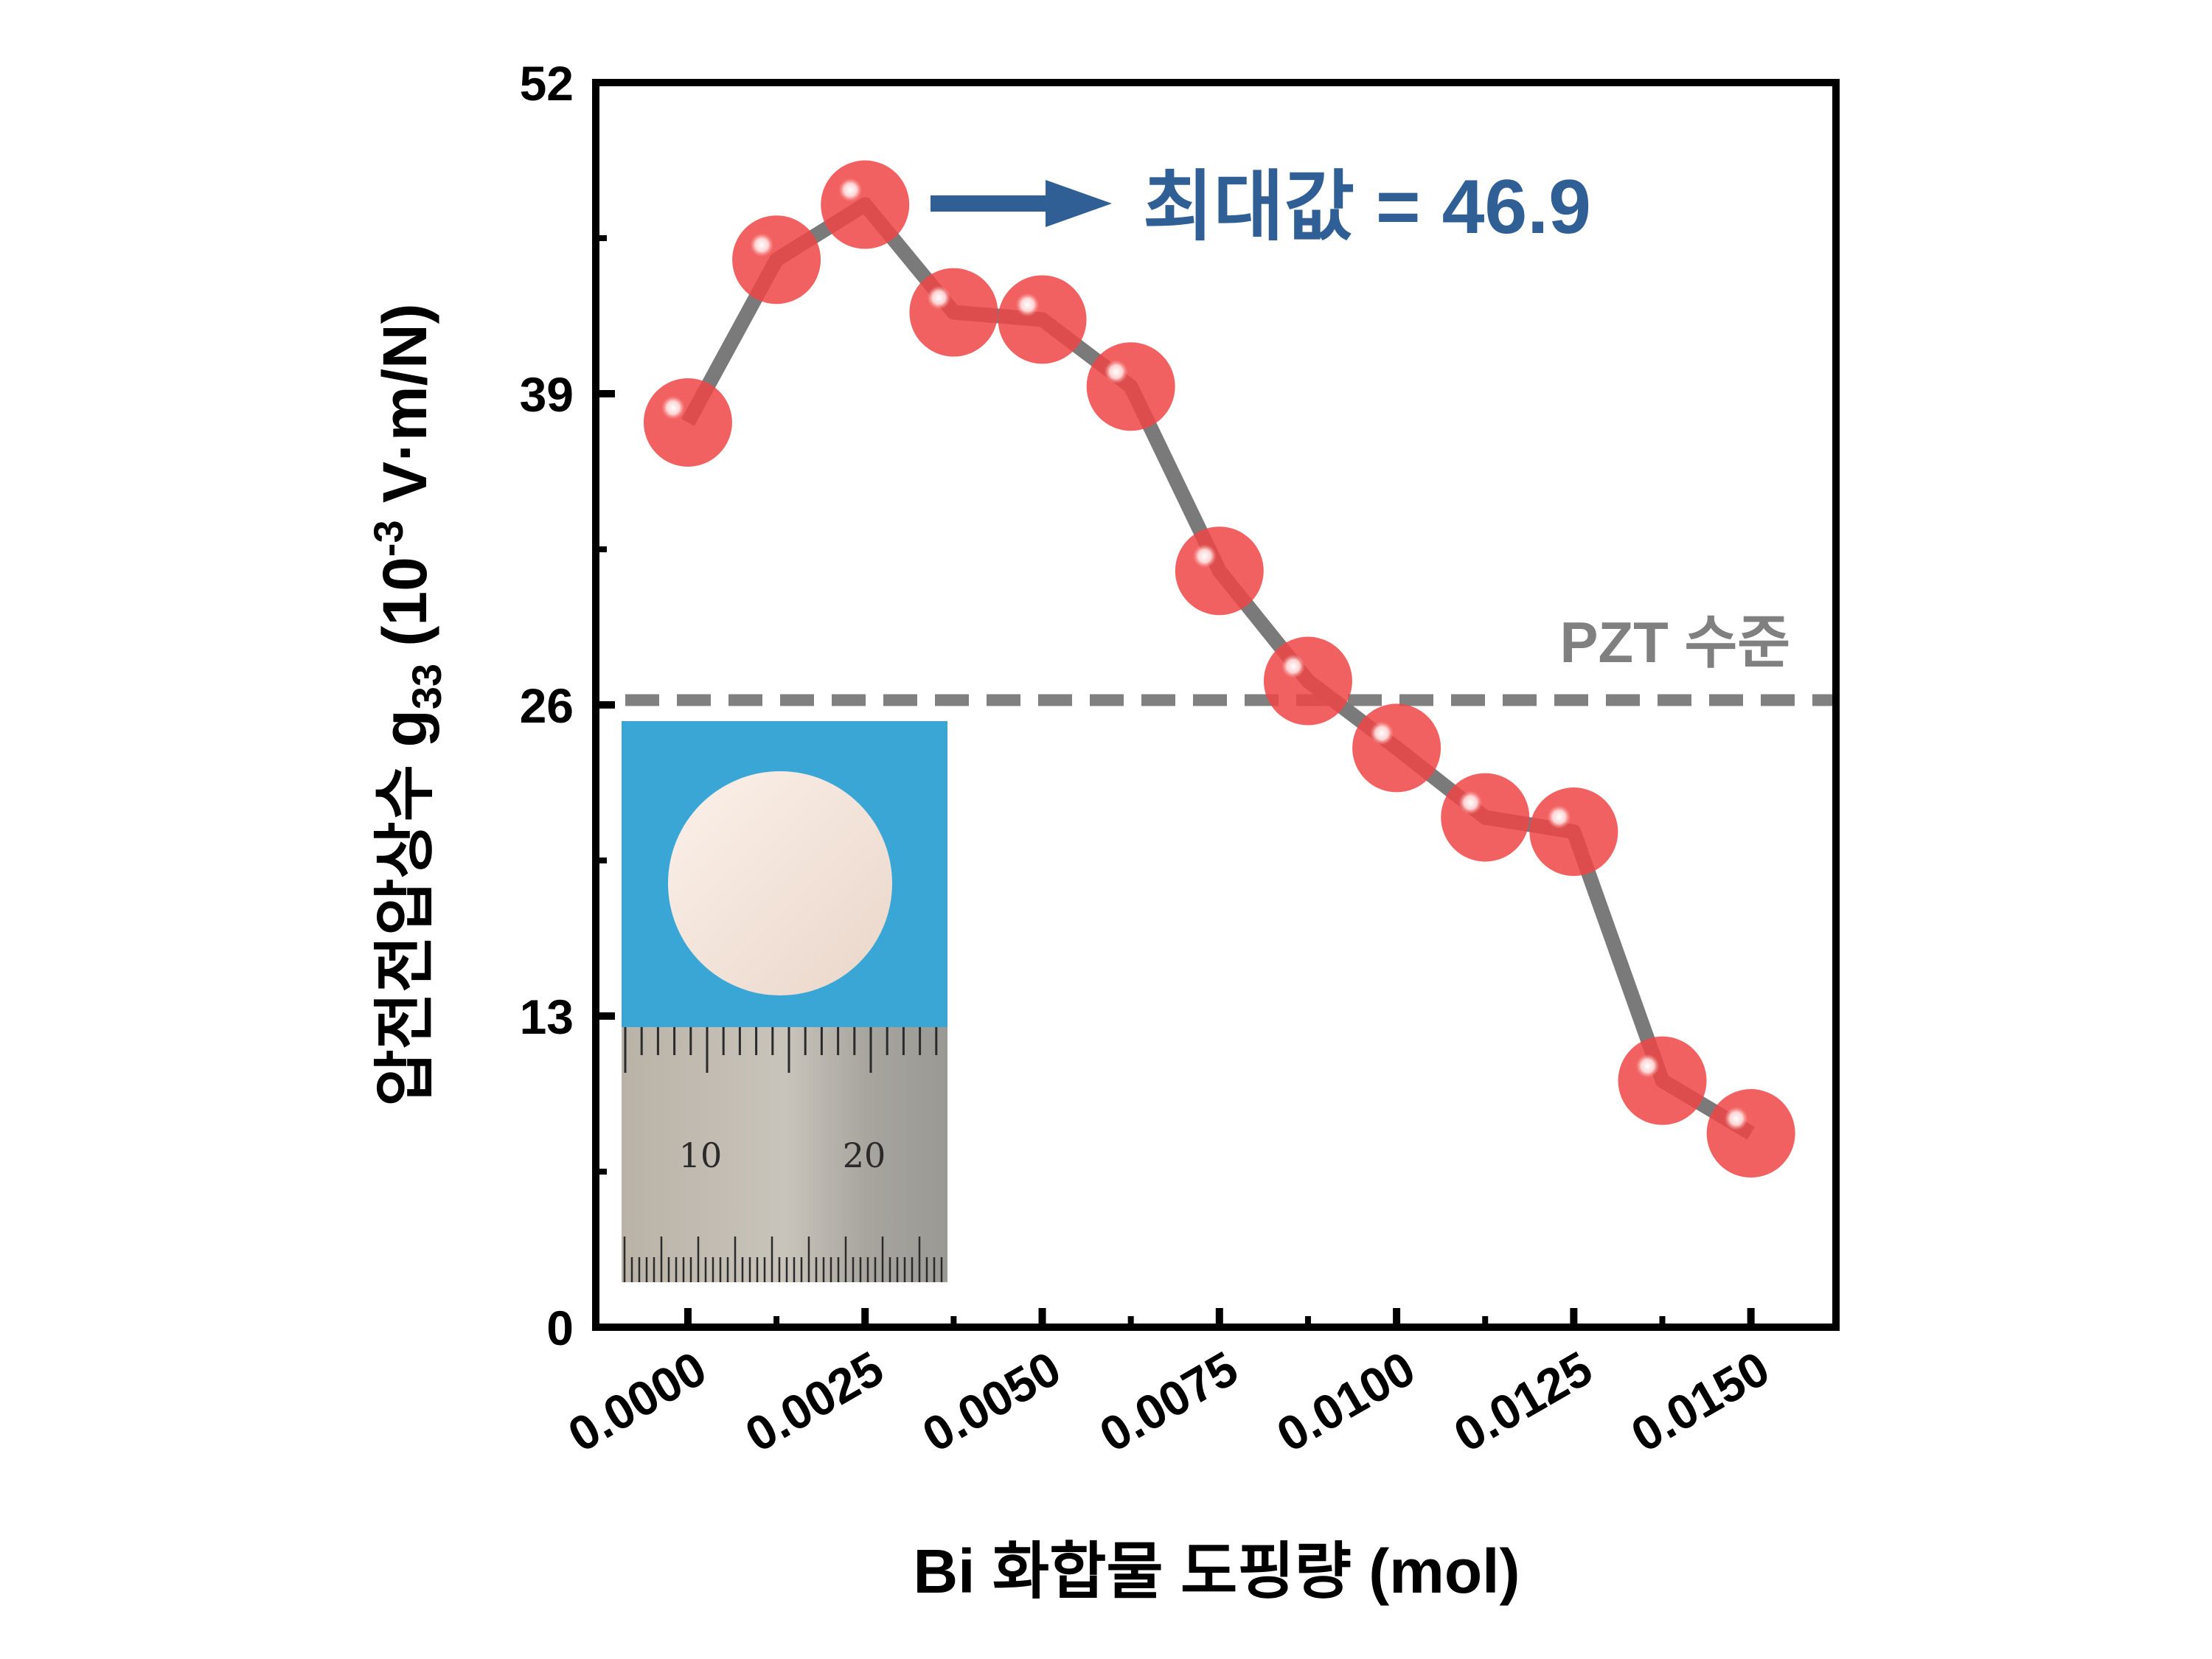 This screenshot has width=2212, height=1659. I want to click on inset-photo: 10 20, so click(784, 1001).